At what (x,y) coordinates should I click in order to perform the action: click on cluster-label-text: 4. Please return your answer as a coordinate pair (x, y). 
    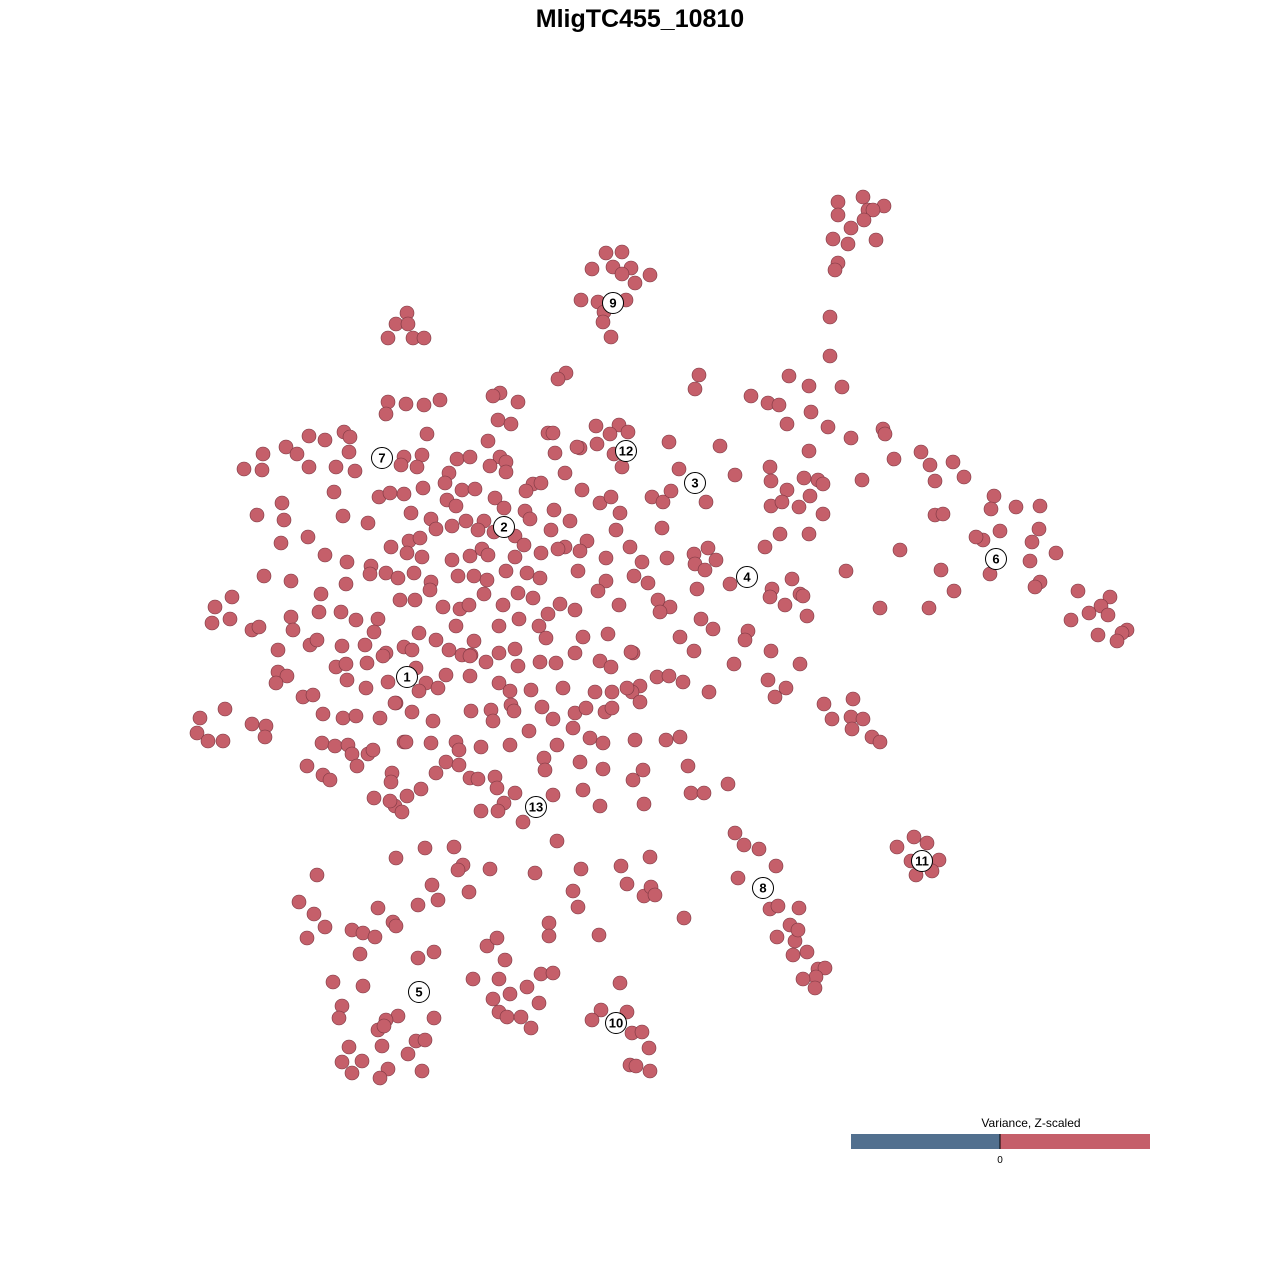
    Looking at the image, I should click on (747, 577).